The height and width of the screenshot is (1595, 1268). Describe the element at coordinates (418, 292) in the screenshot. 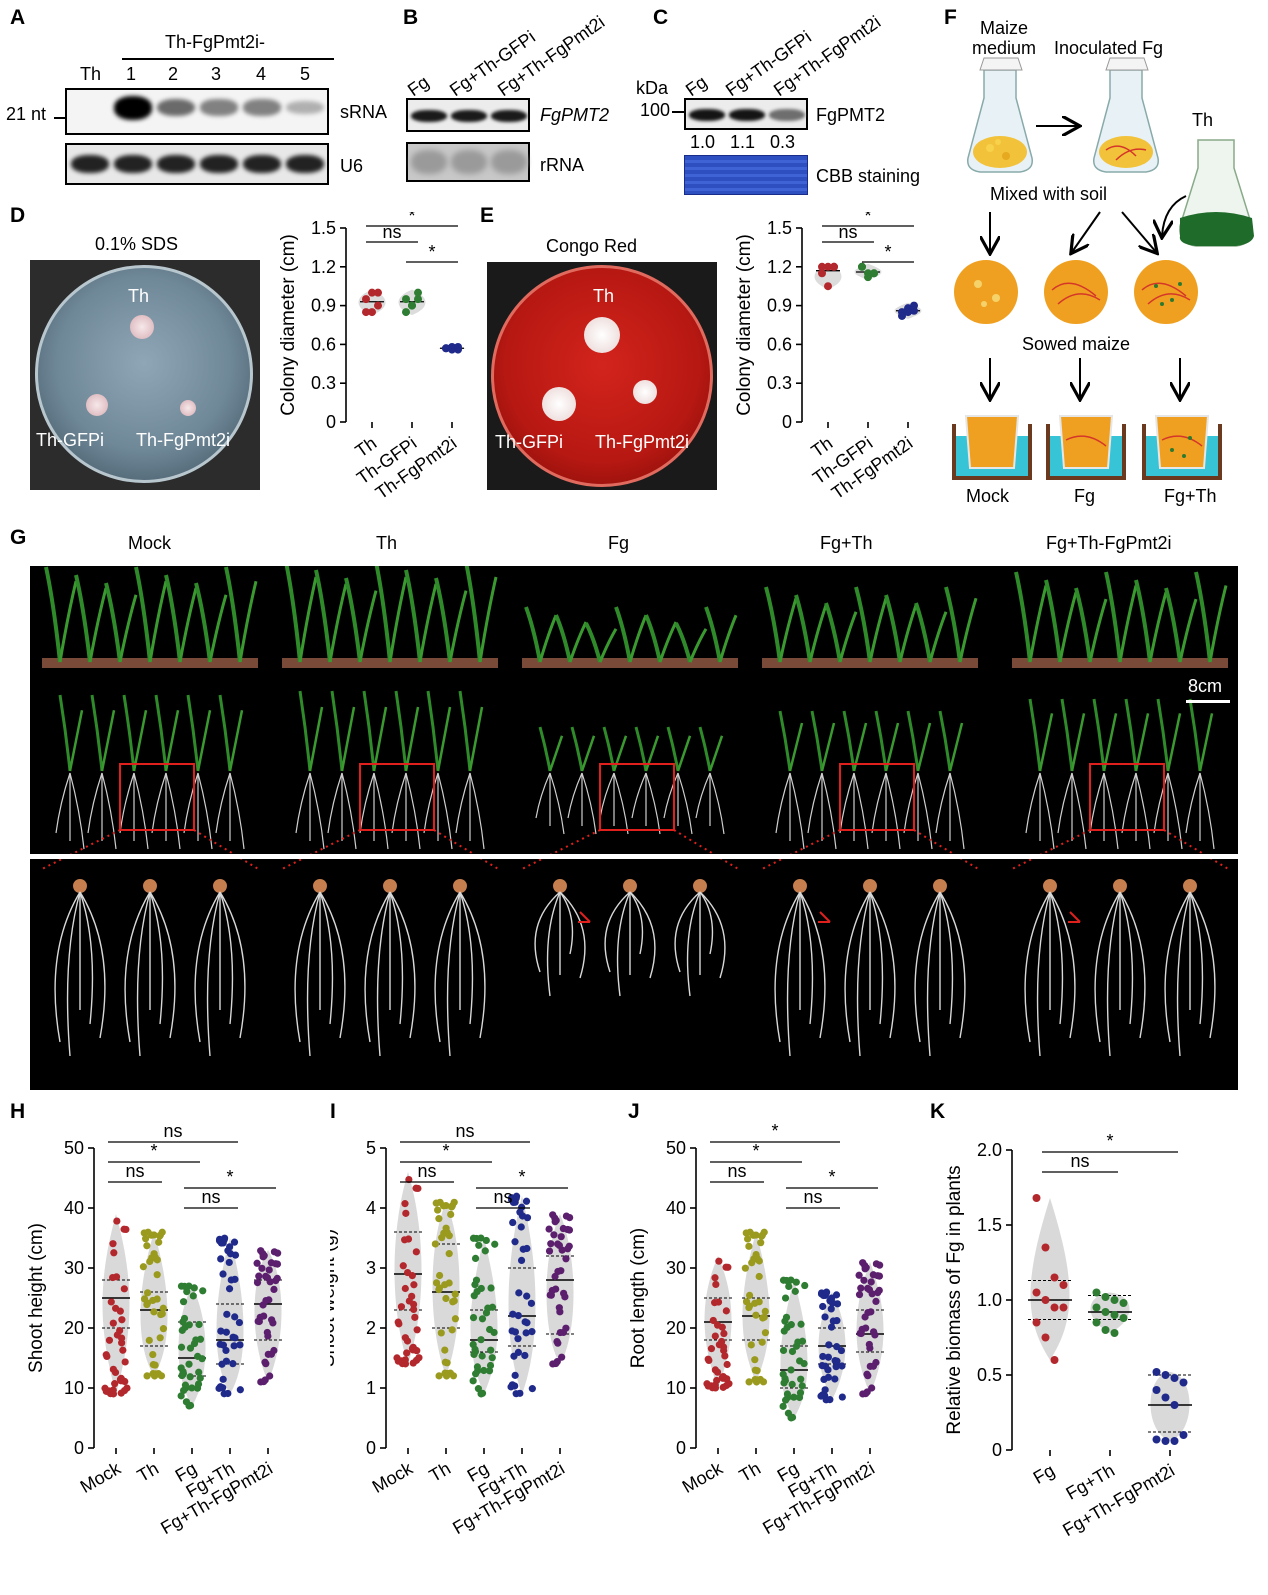

I see `chart-d-data-point` at that location.